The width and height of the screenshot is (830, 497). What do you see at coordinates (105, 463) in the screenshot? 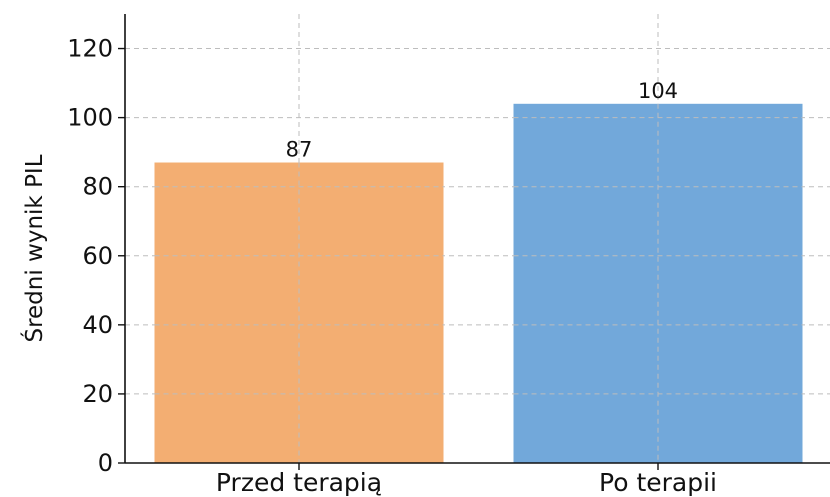
I see `y-tick-label-0: 0` at bounding box center [105, 463].